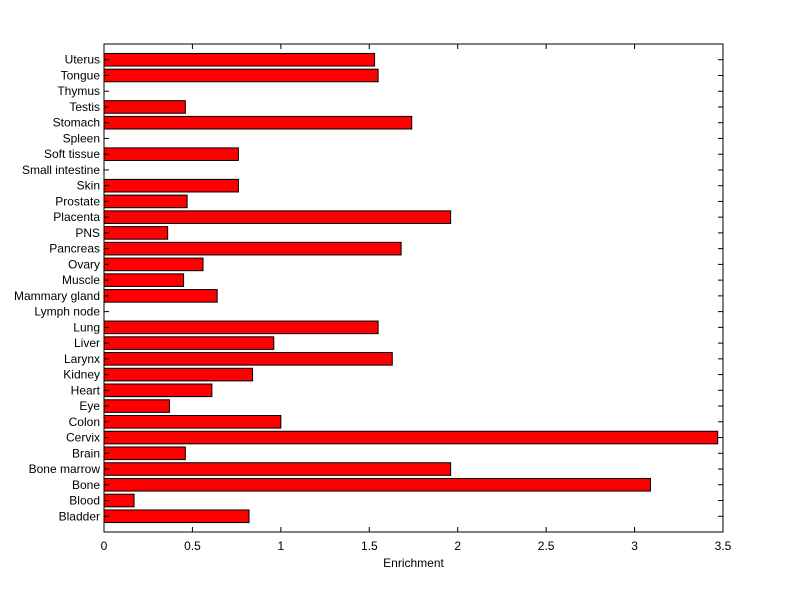  What do you see at coordinates (67, 312) in the screenshot?
I see `y-tick-label-lymph-node: Lymph node` at bounding box center [67, 312].